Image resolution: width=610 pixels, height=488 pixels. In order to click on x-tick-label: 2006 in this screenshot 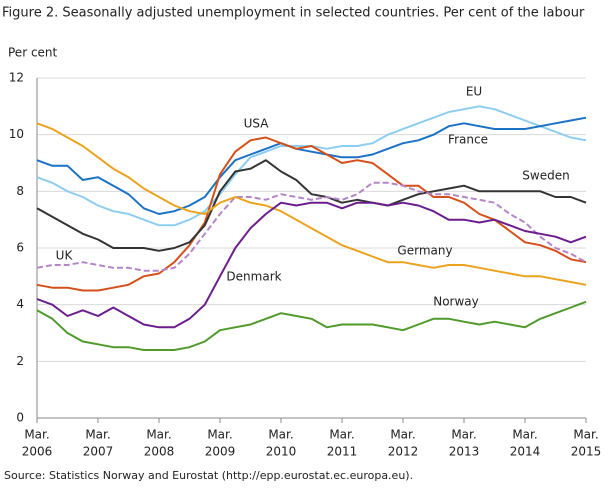, I will do `click(37, 452)`.